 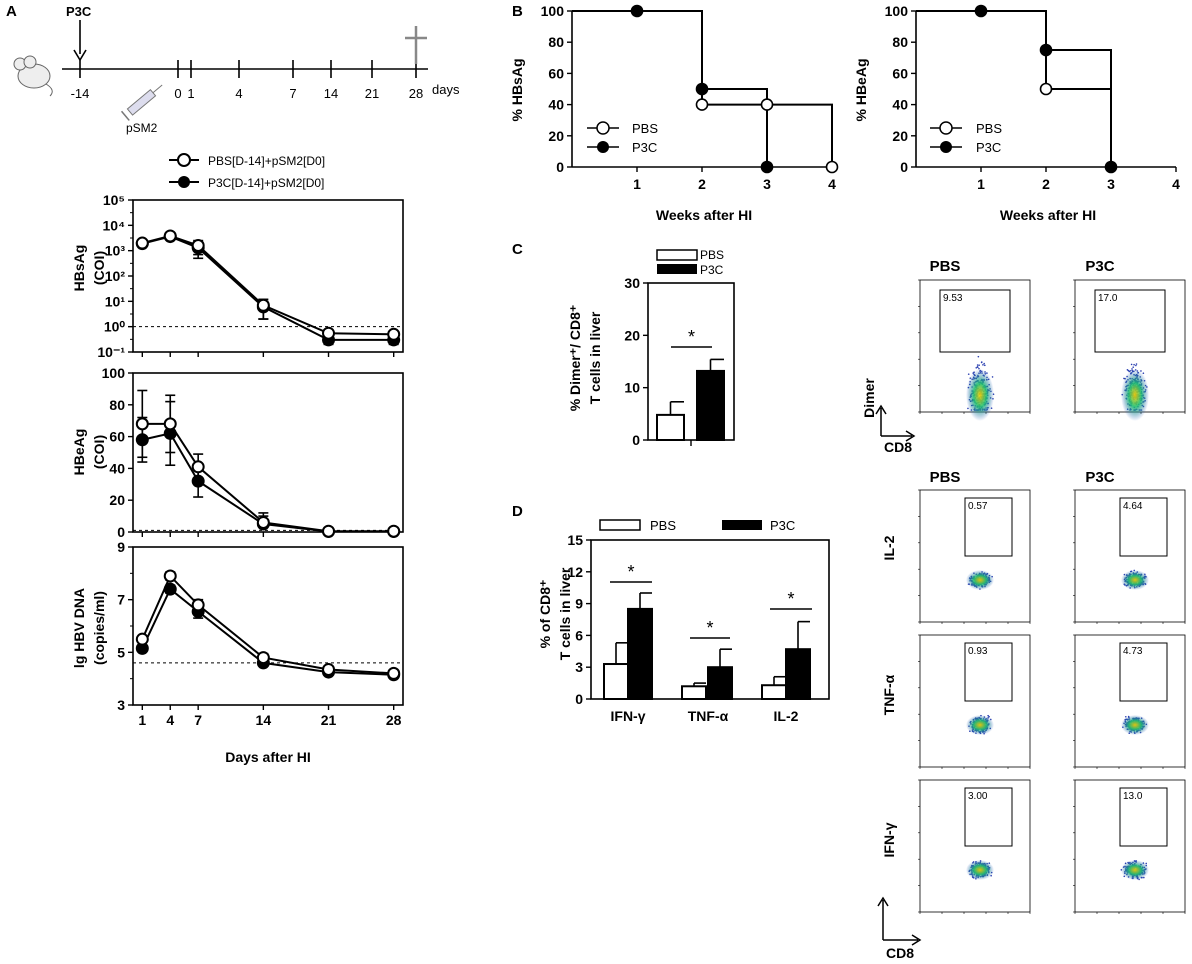 I want to click on timeline-tick-label: 0, so click(x=177, y=93).